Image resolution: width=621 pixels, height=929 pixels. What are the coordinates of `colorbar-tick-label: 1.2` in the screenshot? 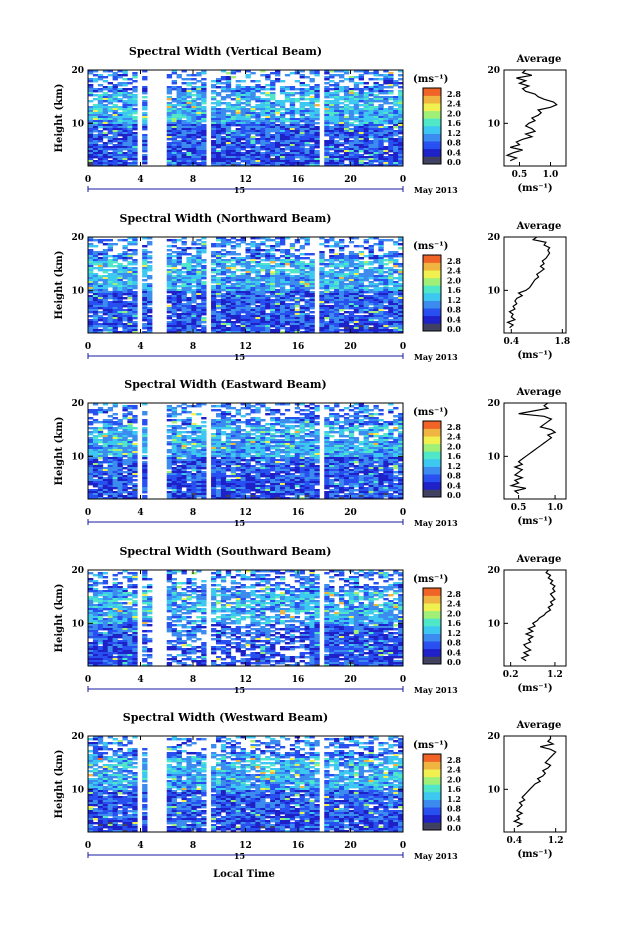 It's located at (454, 133).